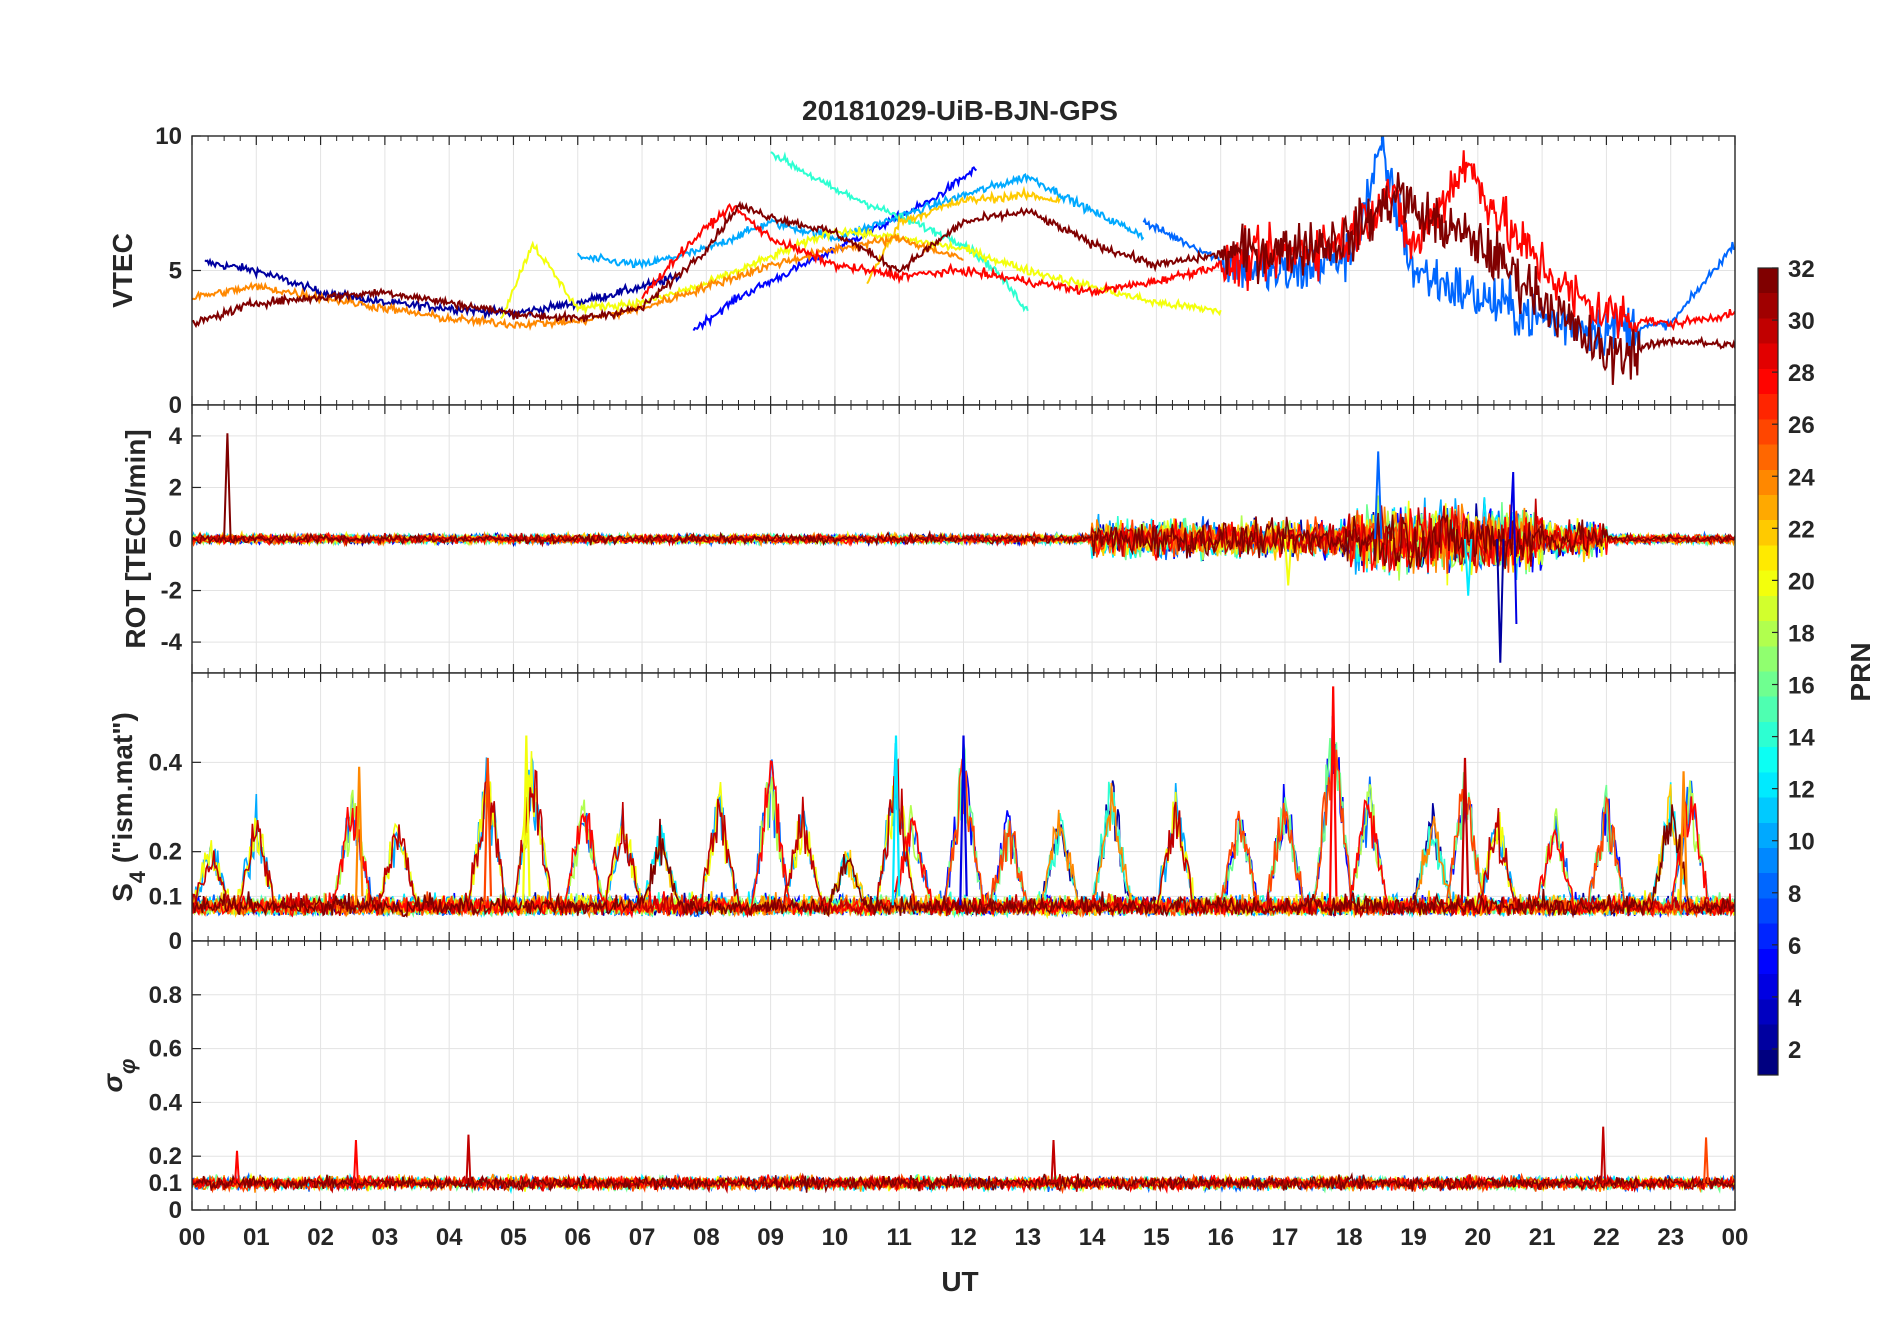  Describe the element at coordinates (165, 1049) in the screenshot. I see `y-tick-label: 0.6` at that location.